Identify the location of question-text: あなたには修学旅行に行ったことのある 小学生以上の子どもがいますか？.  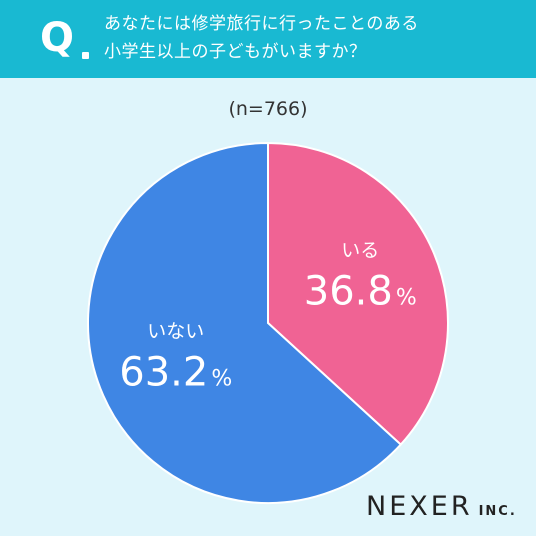
(314, 38).